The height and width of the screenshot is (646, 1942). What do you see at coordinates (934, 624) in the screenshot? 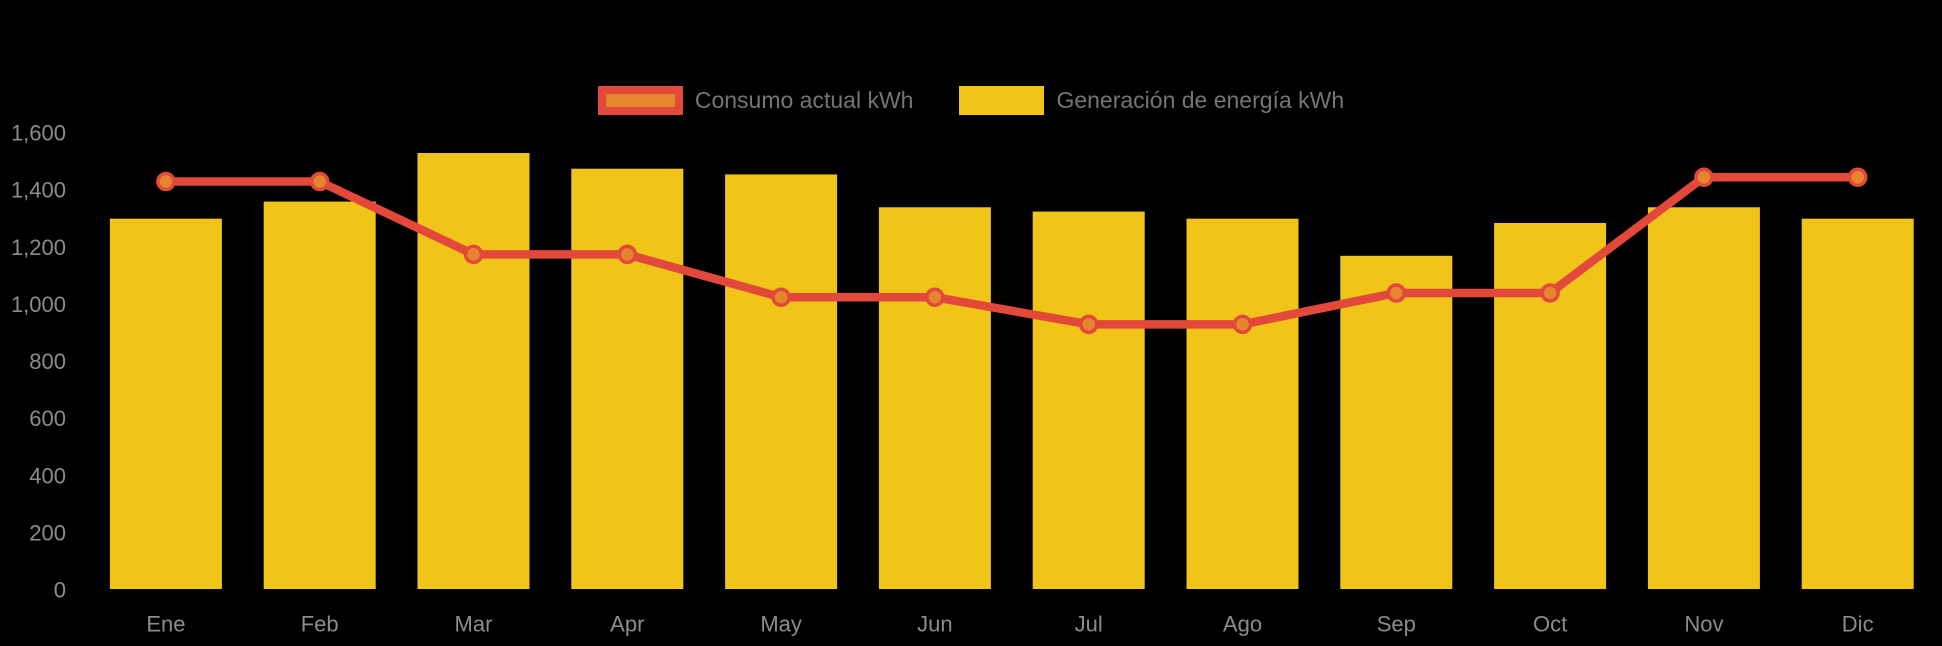
I see `x-label-jun: Jun` at bounding box center [934, 624].